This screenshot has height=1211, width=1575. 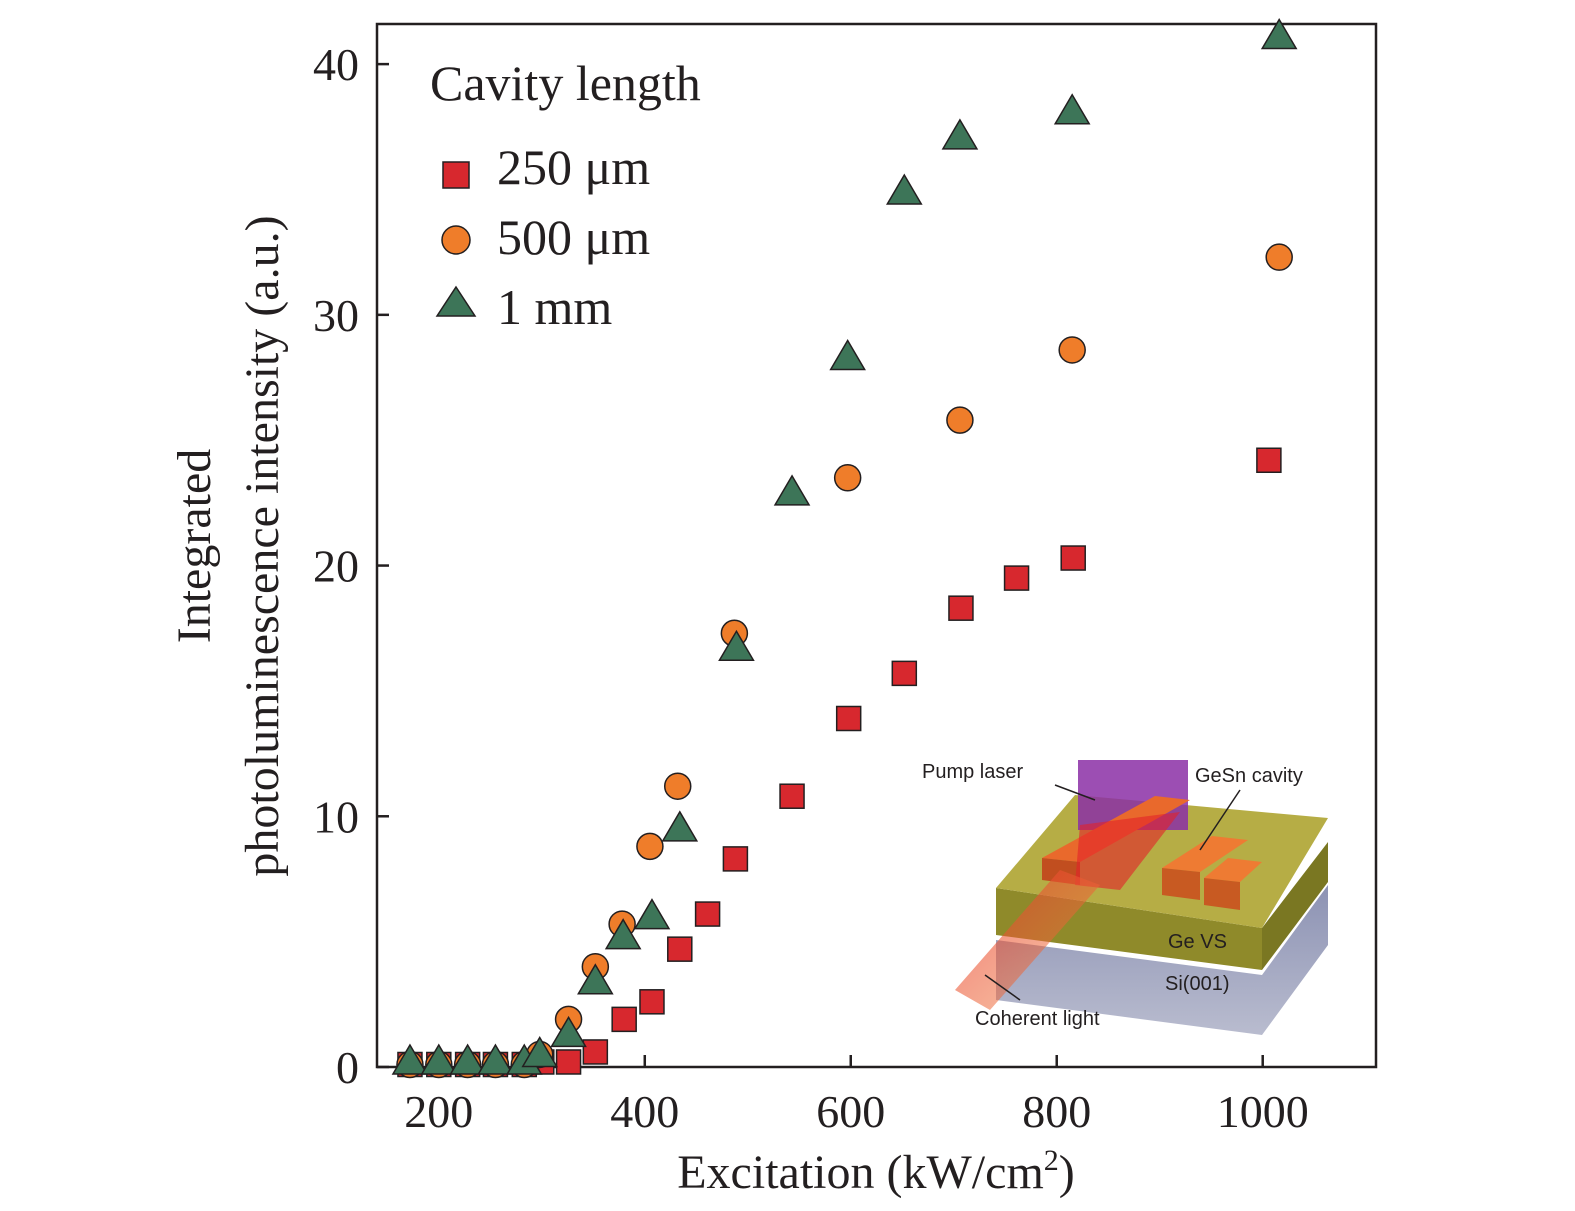 I want to click on legend-label-1mm: 1 mm, so click(x=554, y=307).